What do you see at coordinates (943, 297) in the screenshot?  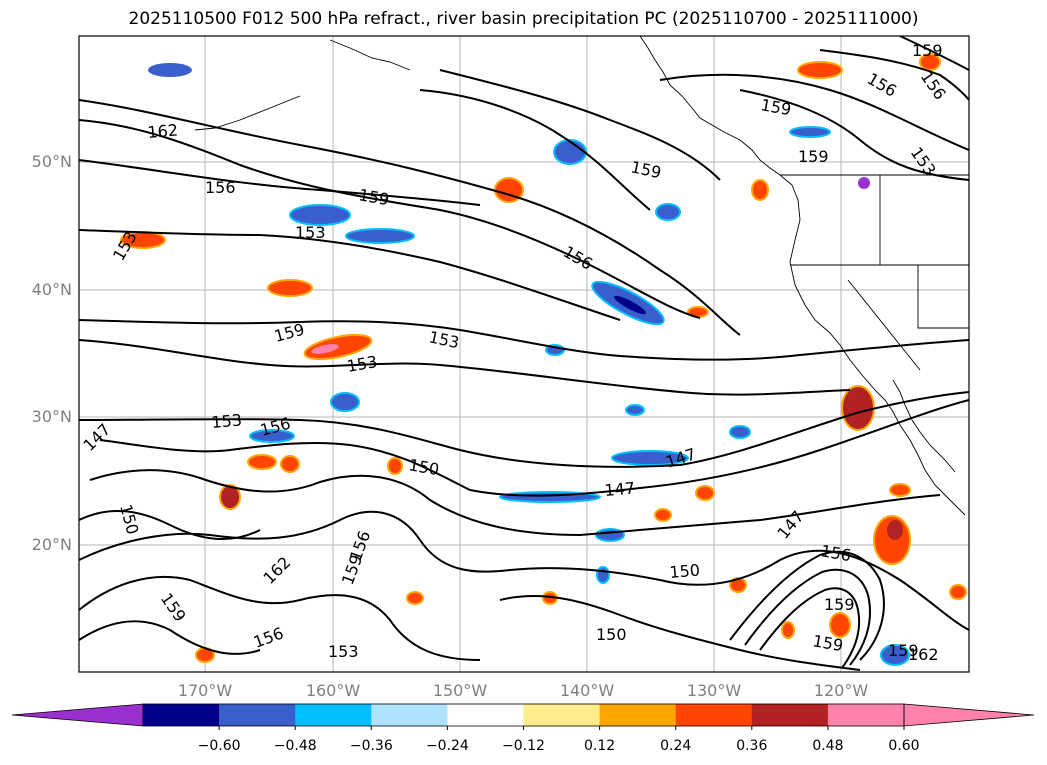 I see `state-border` at bounding box center [943, 297].